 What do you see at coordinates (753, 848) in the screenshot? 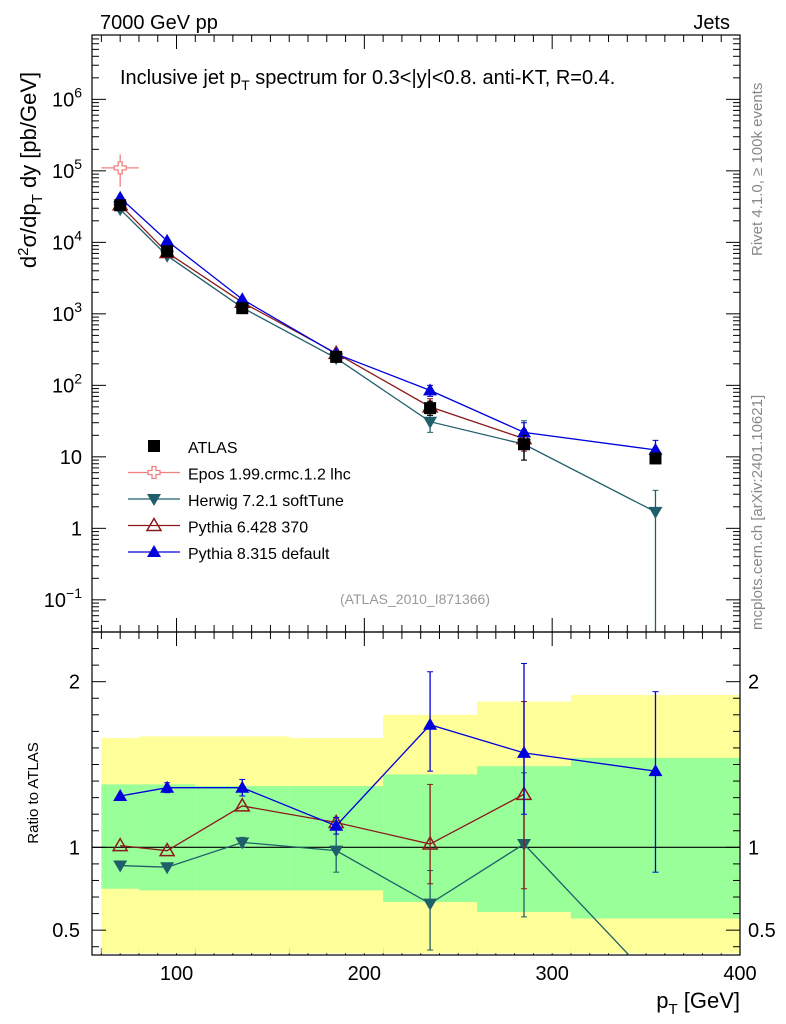
I see `ratio-y-tick-label-right: 1` at bounding box center [753, 848].